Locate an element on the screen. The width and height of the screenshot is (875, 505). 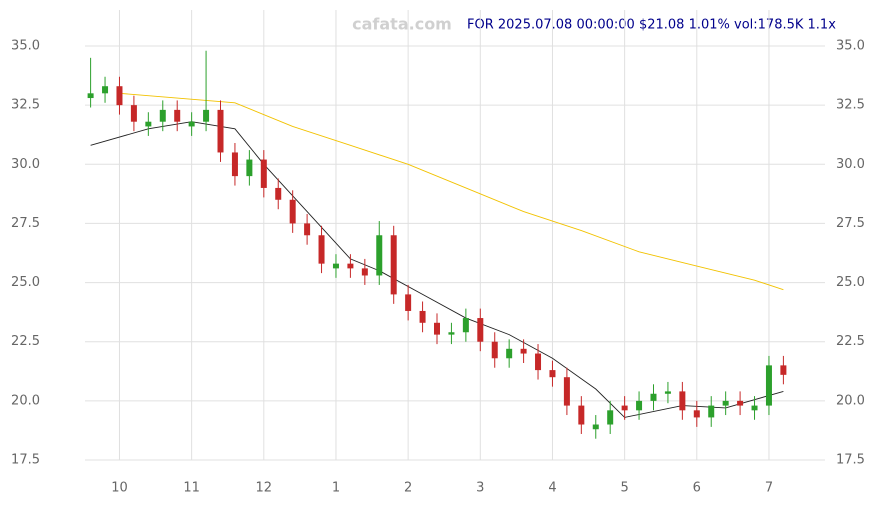
y-tick-label-right: 22.5 is located at coordinates (850, 341).